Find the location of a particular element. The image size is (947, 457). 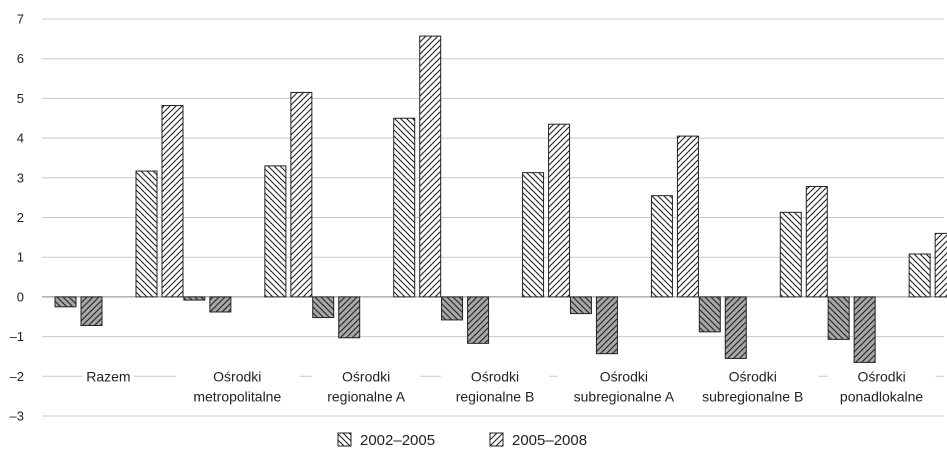

legend-item: 2002–2005 is located at coordinates (386, 440).